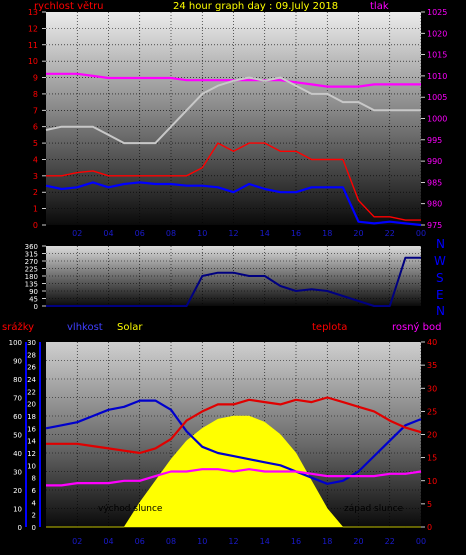  I want to click on wind-tick-label: 3, so click(35, 176).